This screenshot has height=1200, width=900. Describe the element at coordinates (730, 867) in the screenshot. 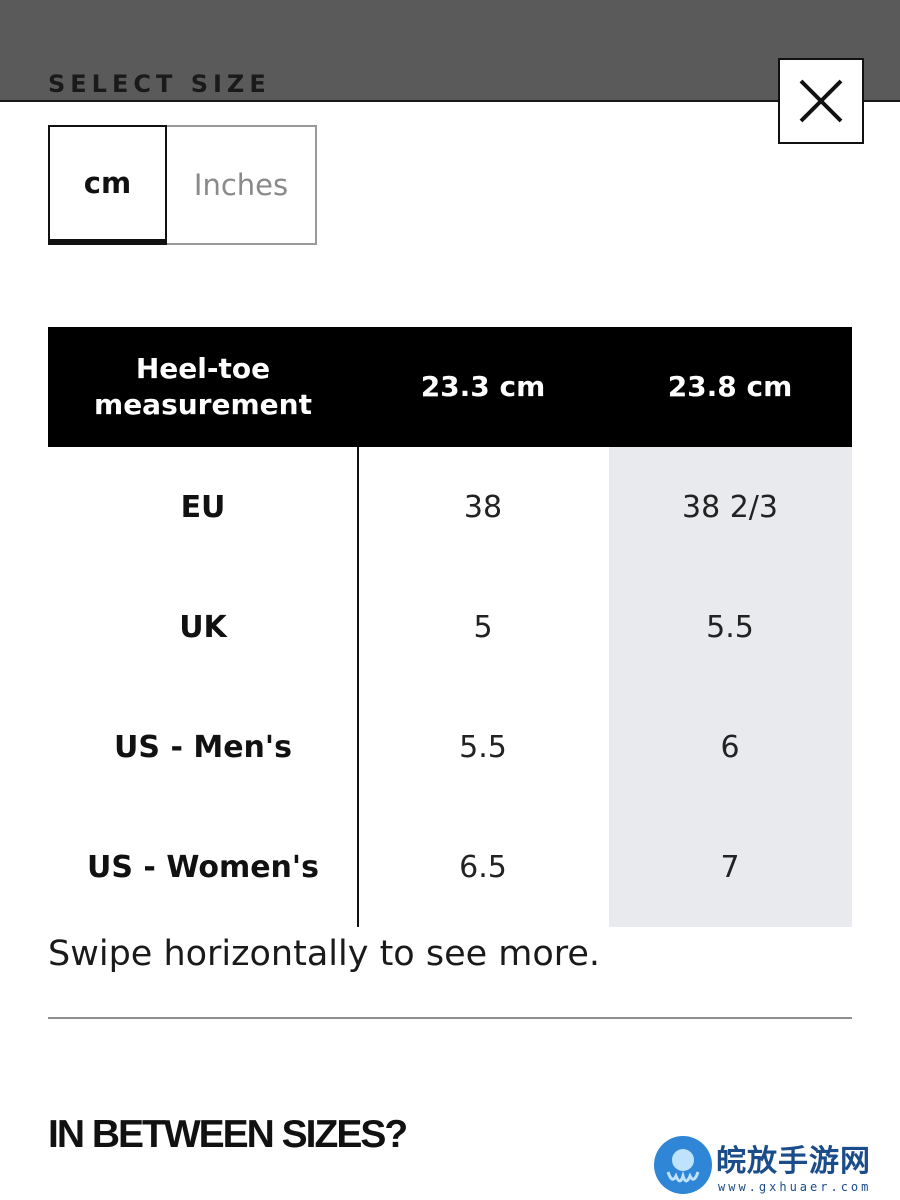

I see `size-value: 7` at that location.